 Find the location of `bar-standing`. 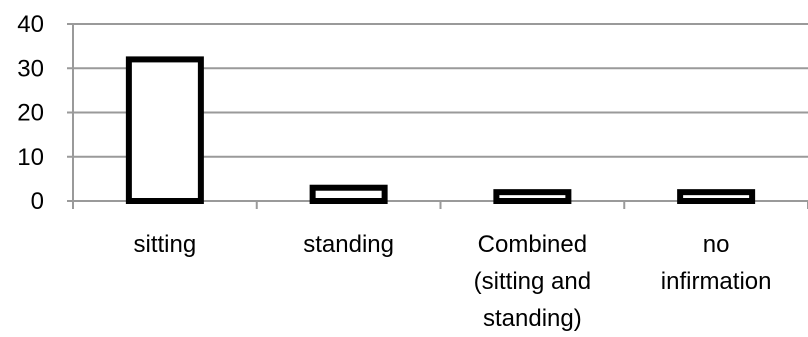

bar-standing is located at coordinates (348, 194).